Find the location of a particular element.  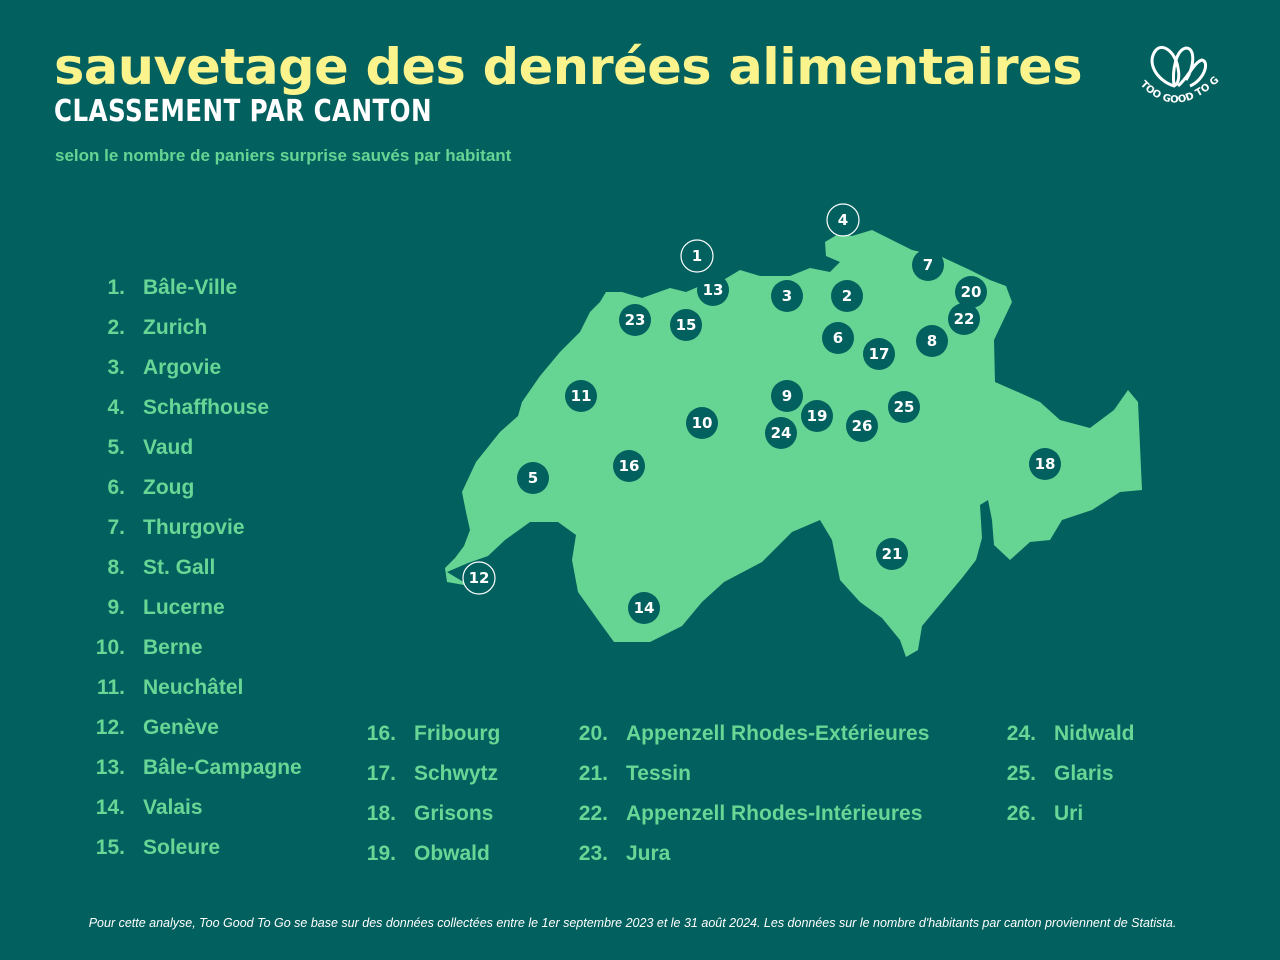

ranking-item: 26. Uri is located at coordinates (1045, 814).